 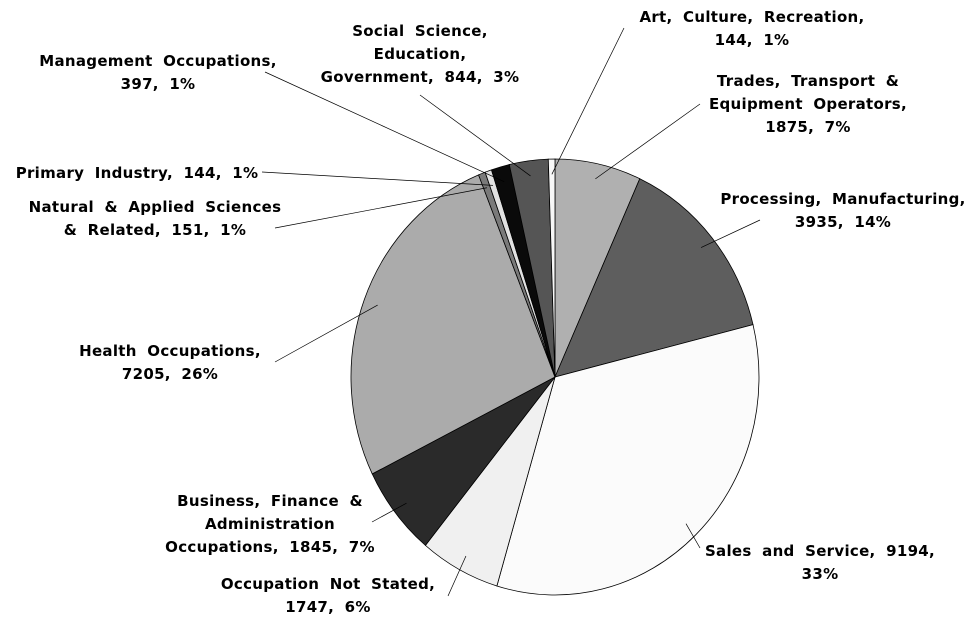 What do you see at coordinates (158, 73) in the screenshot?
I see `slice-label: Management Occupations, 397, 1%` at bounding box center [158, 73].